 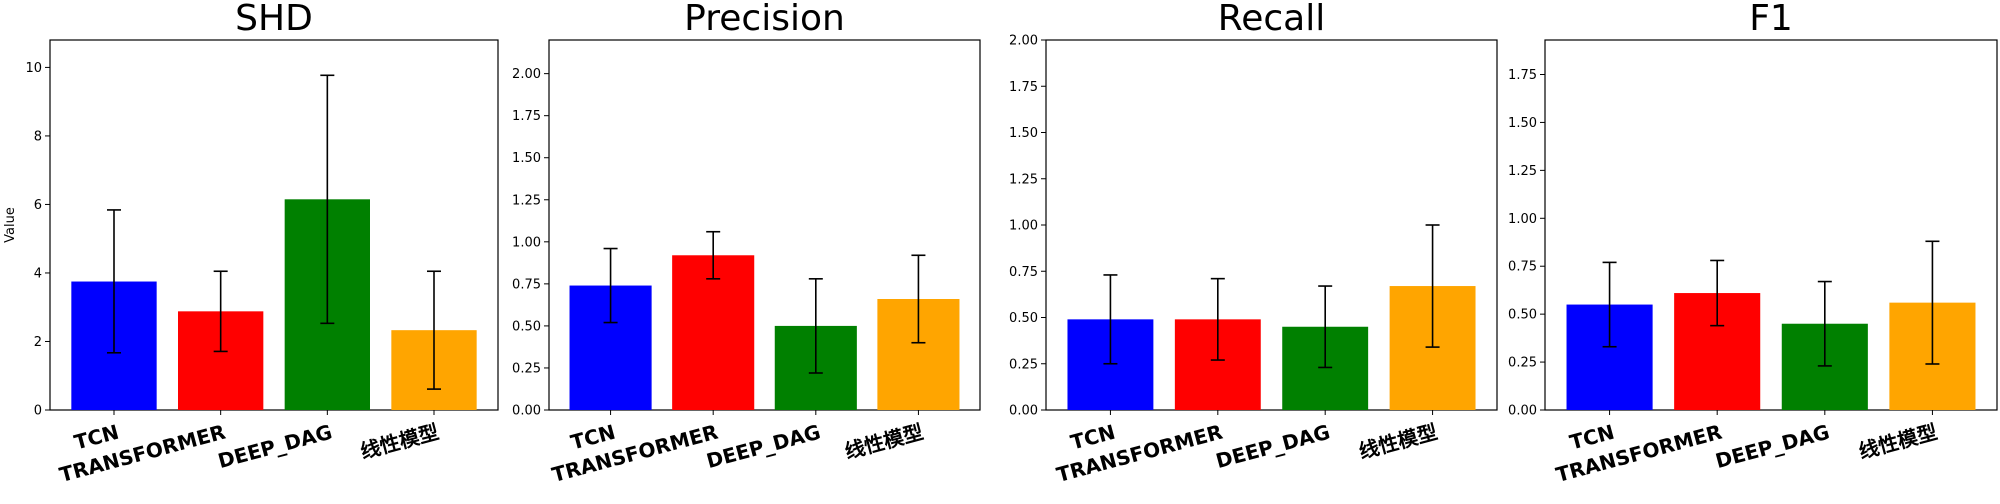 I want to click on panel-title: SHD, so click(x=274, y=19).